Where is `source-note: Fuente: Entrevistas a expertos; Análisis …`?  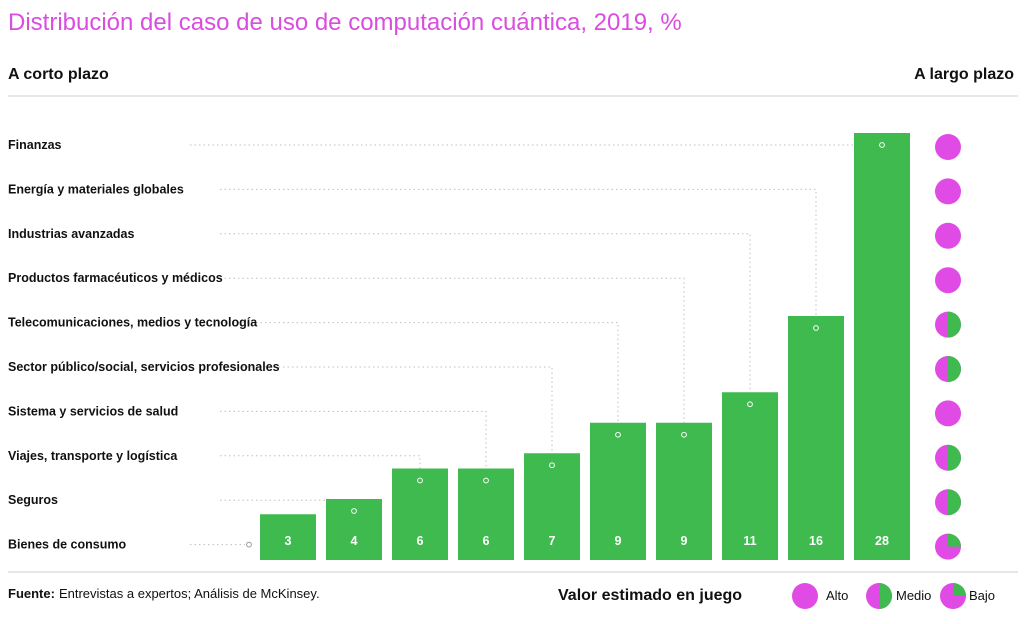 source-note: Fuente: Entrevistas a expertos; Análisis … is located at coordinates (164, 593).